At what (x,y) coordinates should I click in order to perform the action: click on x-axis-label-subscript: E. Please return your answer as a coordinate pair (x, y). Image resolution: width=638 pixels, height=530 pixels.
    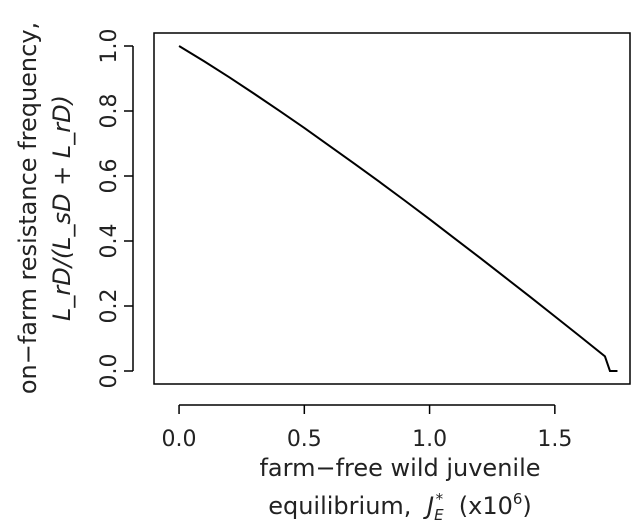
    Looking at the image, I should click on (439, 515).